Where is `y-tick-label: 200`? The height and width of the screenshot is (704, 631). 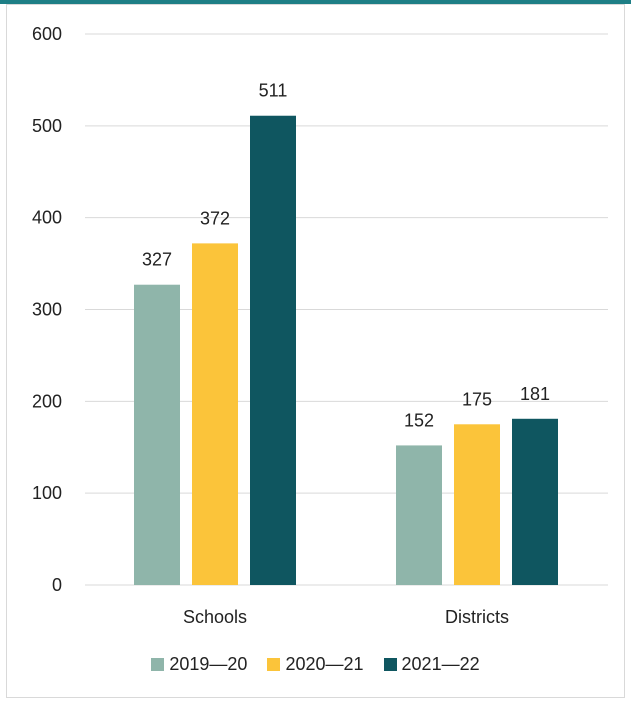
y-tick-label: 200 is located at coordinates (47, 401).